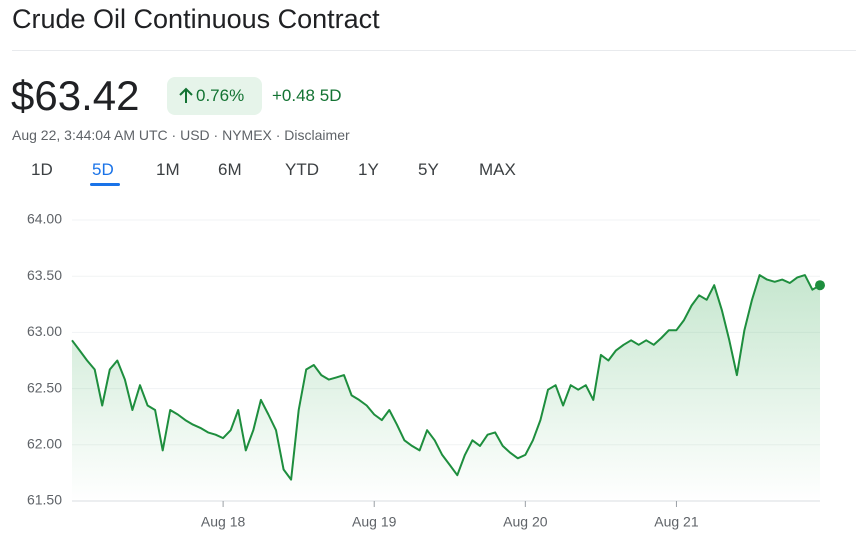 This screenshot has height=551, width=856. I want to click on x-tick-label: Aug 18, so click(223, 522).